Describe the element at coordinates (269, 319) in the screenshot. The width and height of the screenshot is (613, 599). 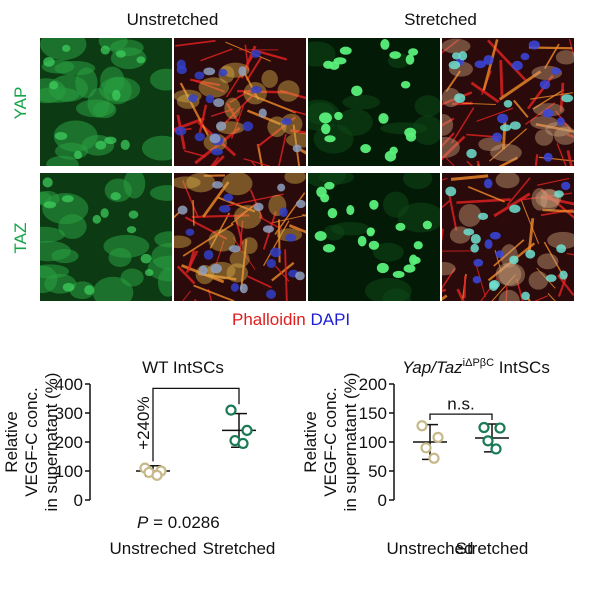
I see `phalloidin-label: Phalloidin` at that location.